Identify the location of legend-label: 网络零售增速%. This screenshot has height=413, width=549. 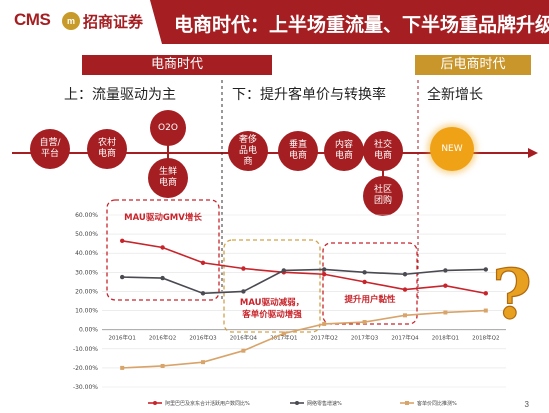
(324, 403).